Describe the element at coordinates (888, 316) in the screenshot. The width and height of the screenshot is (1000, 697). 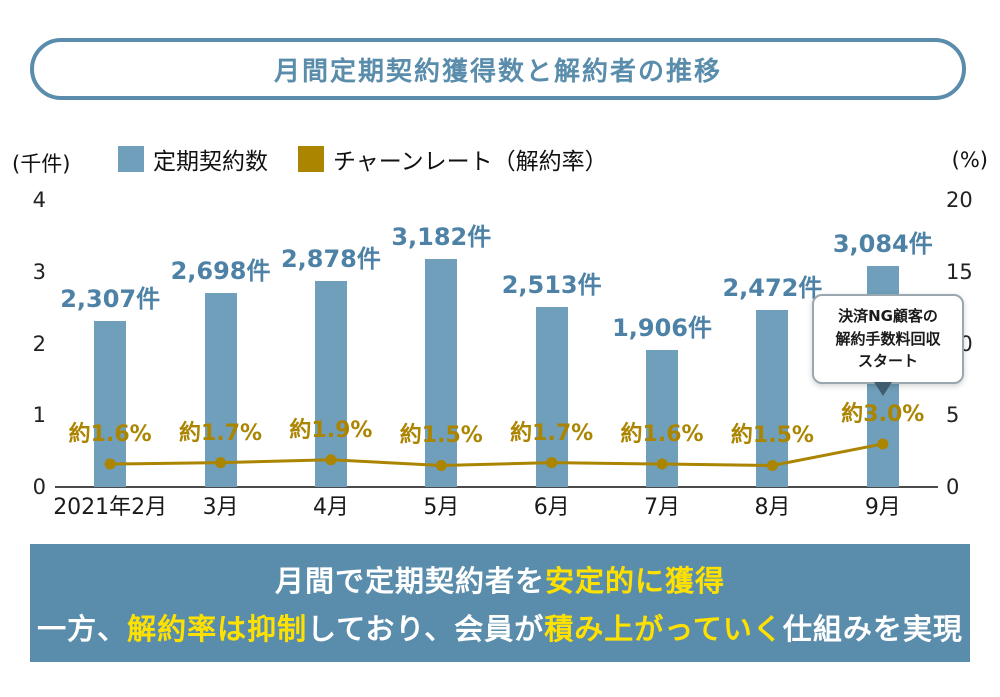
I see `callout-line: 決済NG顧客の` at that location.